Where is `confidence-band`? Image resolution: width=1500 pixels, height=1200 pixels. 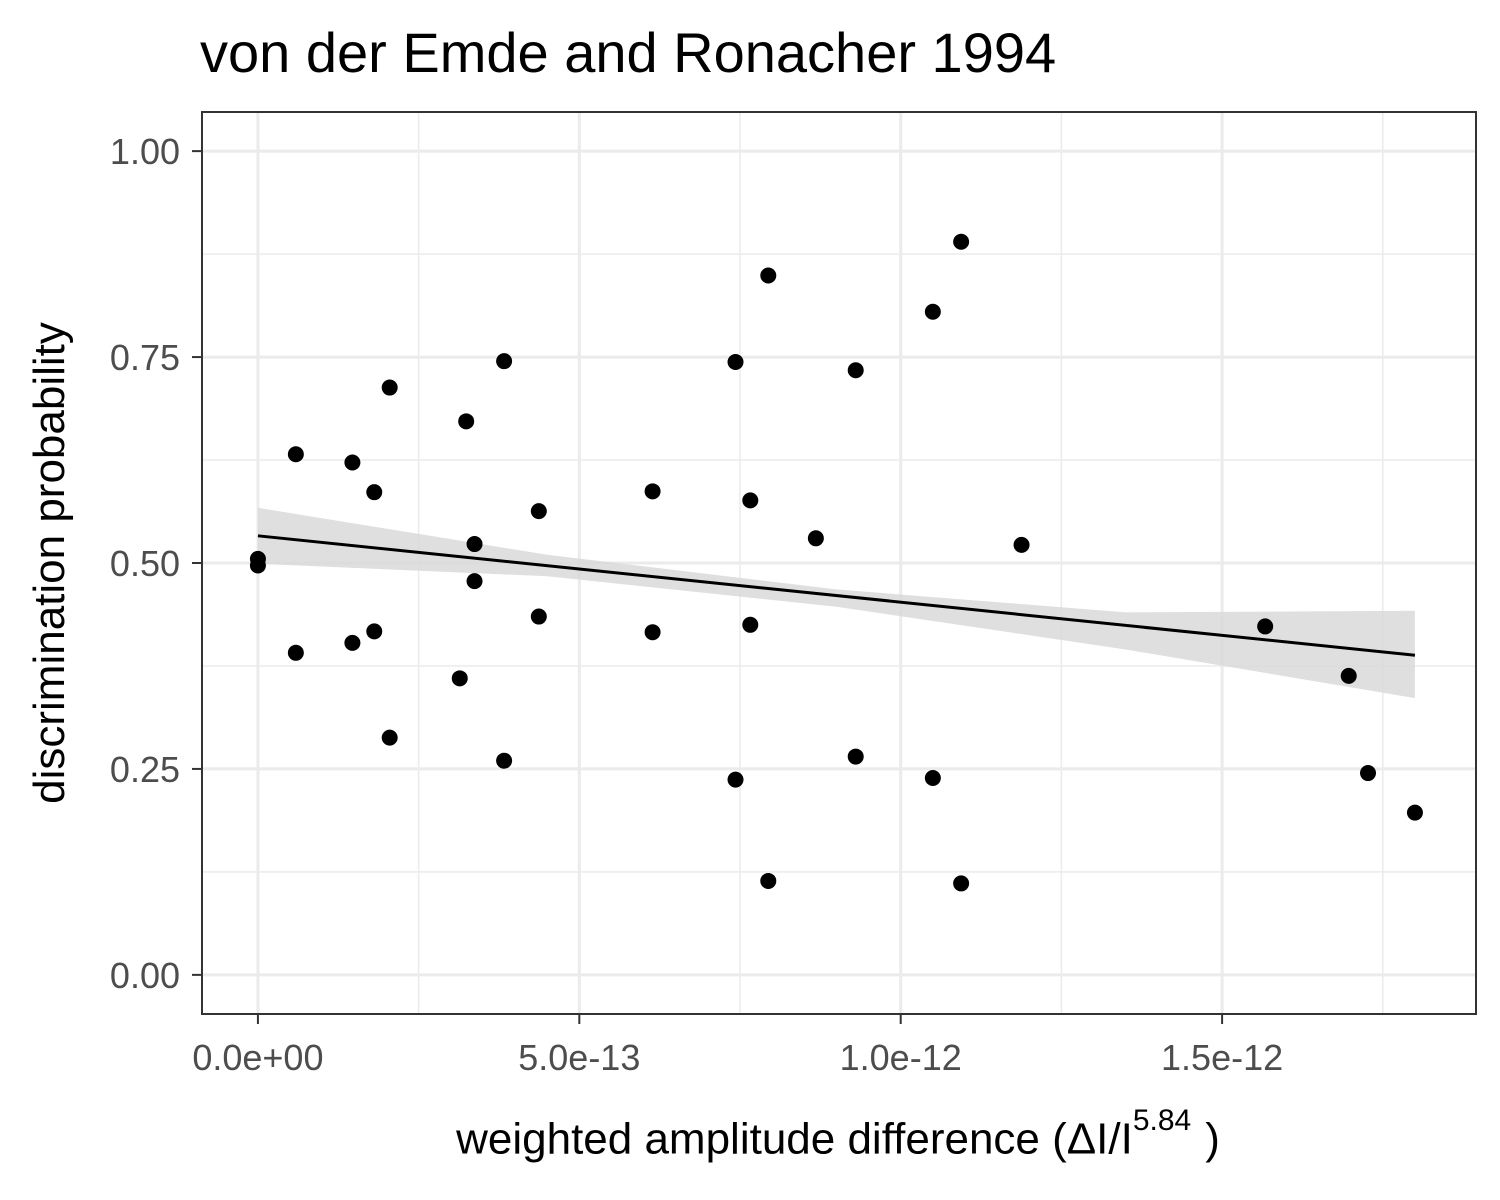 confidence-band is located at coordinates (836, 603).